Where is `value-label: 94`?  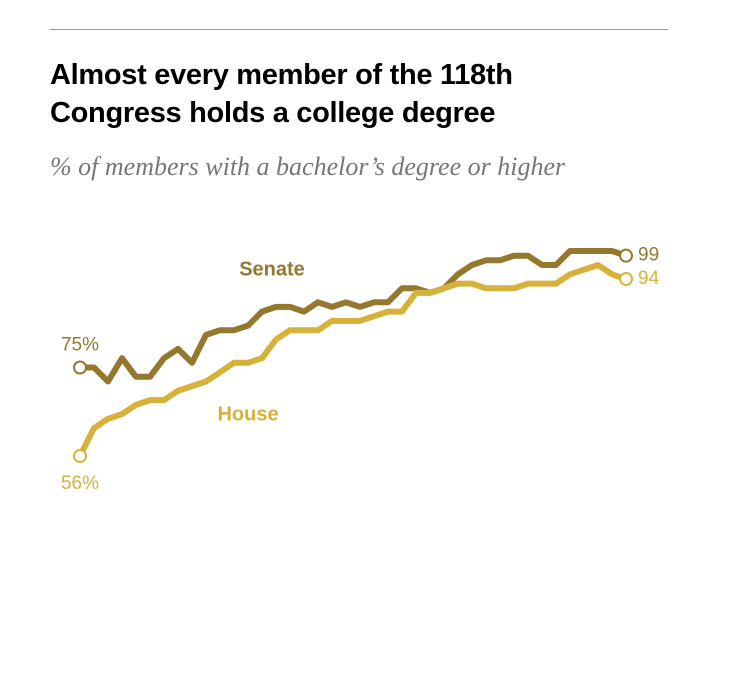
value-label: 94 is located at coordinates (649, 278).